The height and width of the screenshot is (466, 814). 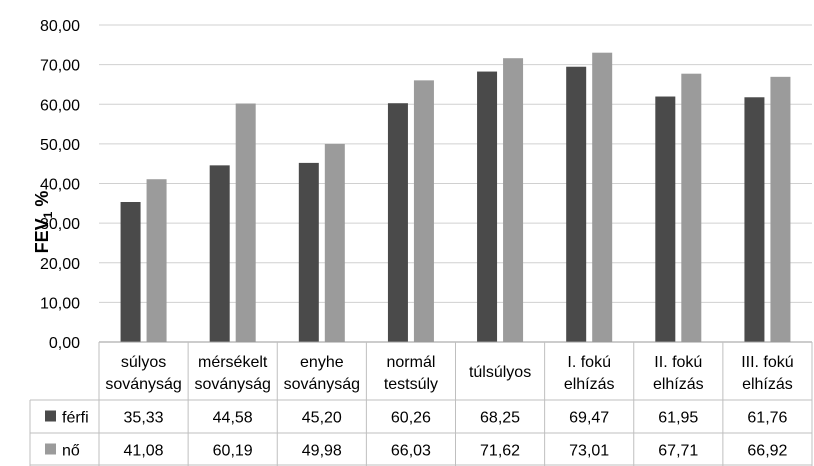 I want to click on y-tick-label: 40,00, so click(x=60, y=185).